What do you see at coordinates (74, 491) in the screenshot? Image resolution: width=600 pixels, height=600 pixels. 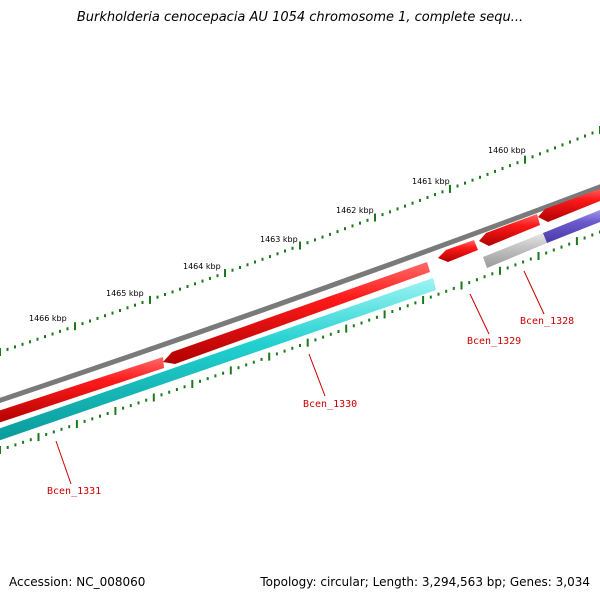 I see `gene-label-bcen-1331: Bcen_1331` at bounding box center [74, 491].